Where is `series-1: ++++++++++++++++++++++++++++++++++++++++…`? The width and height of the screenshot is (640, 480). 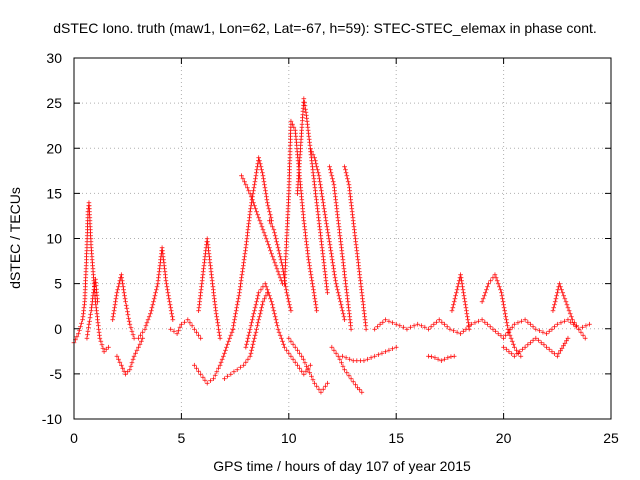
series-1: ++++++++++++++++++++++++++++++++++++++++… is located at coordinates (91, 277).